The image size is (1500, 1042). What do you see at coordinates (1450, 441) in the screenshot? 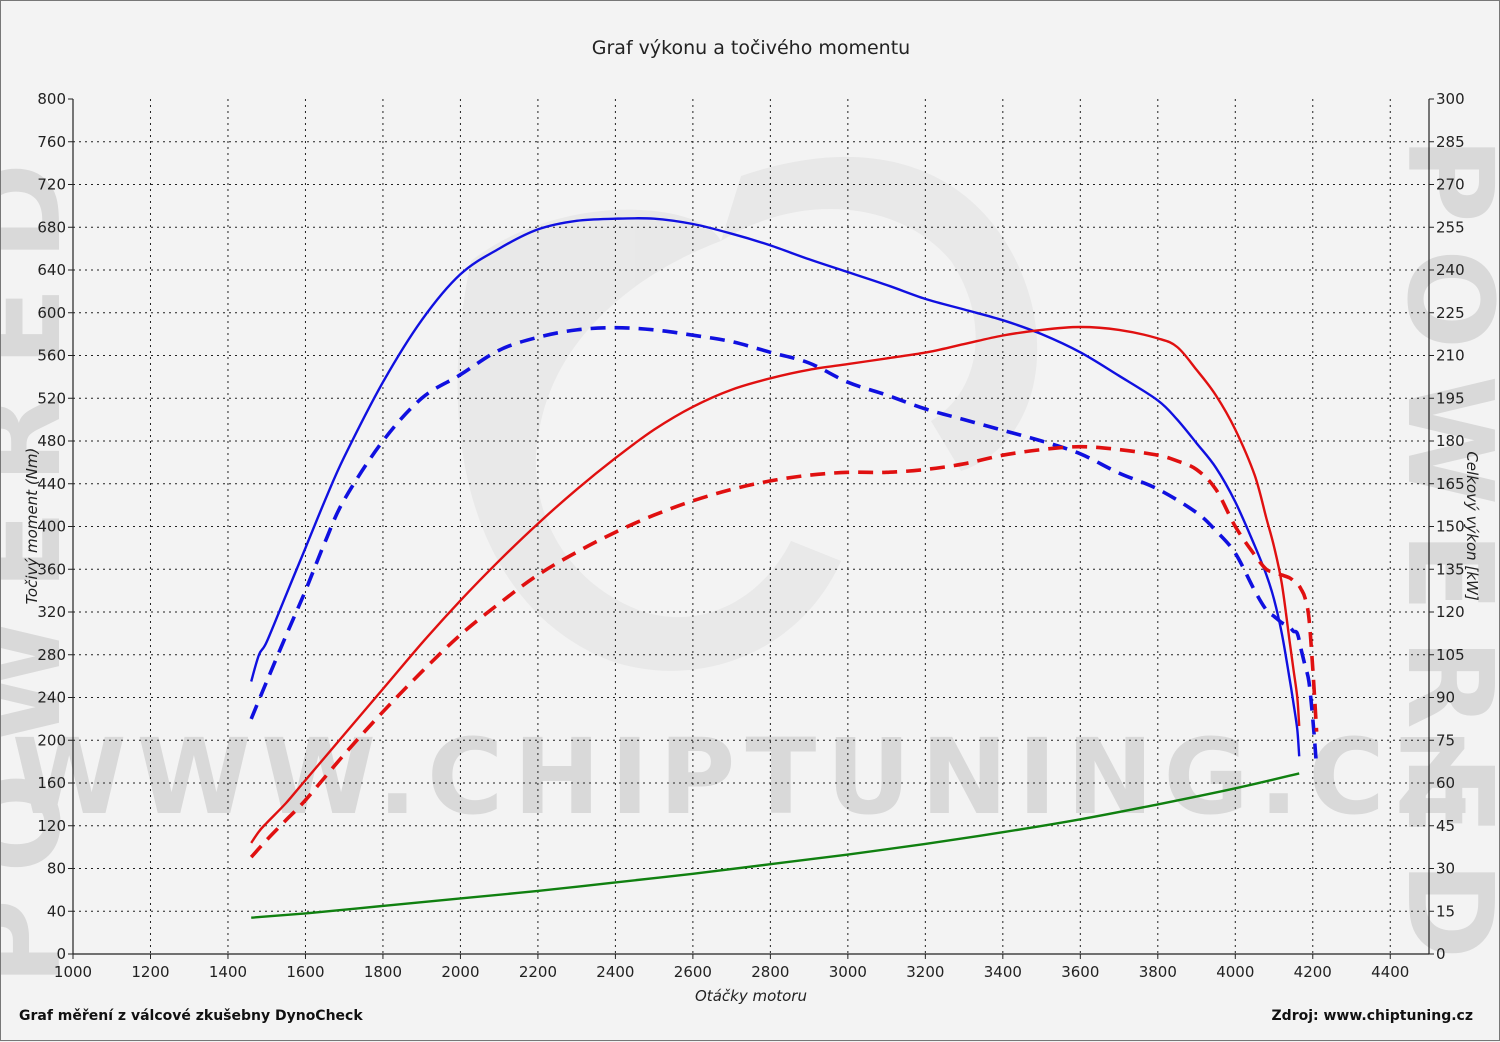
I see `y-right-tick-label: 180` at bounding box center [1450, 441].